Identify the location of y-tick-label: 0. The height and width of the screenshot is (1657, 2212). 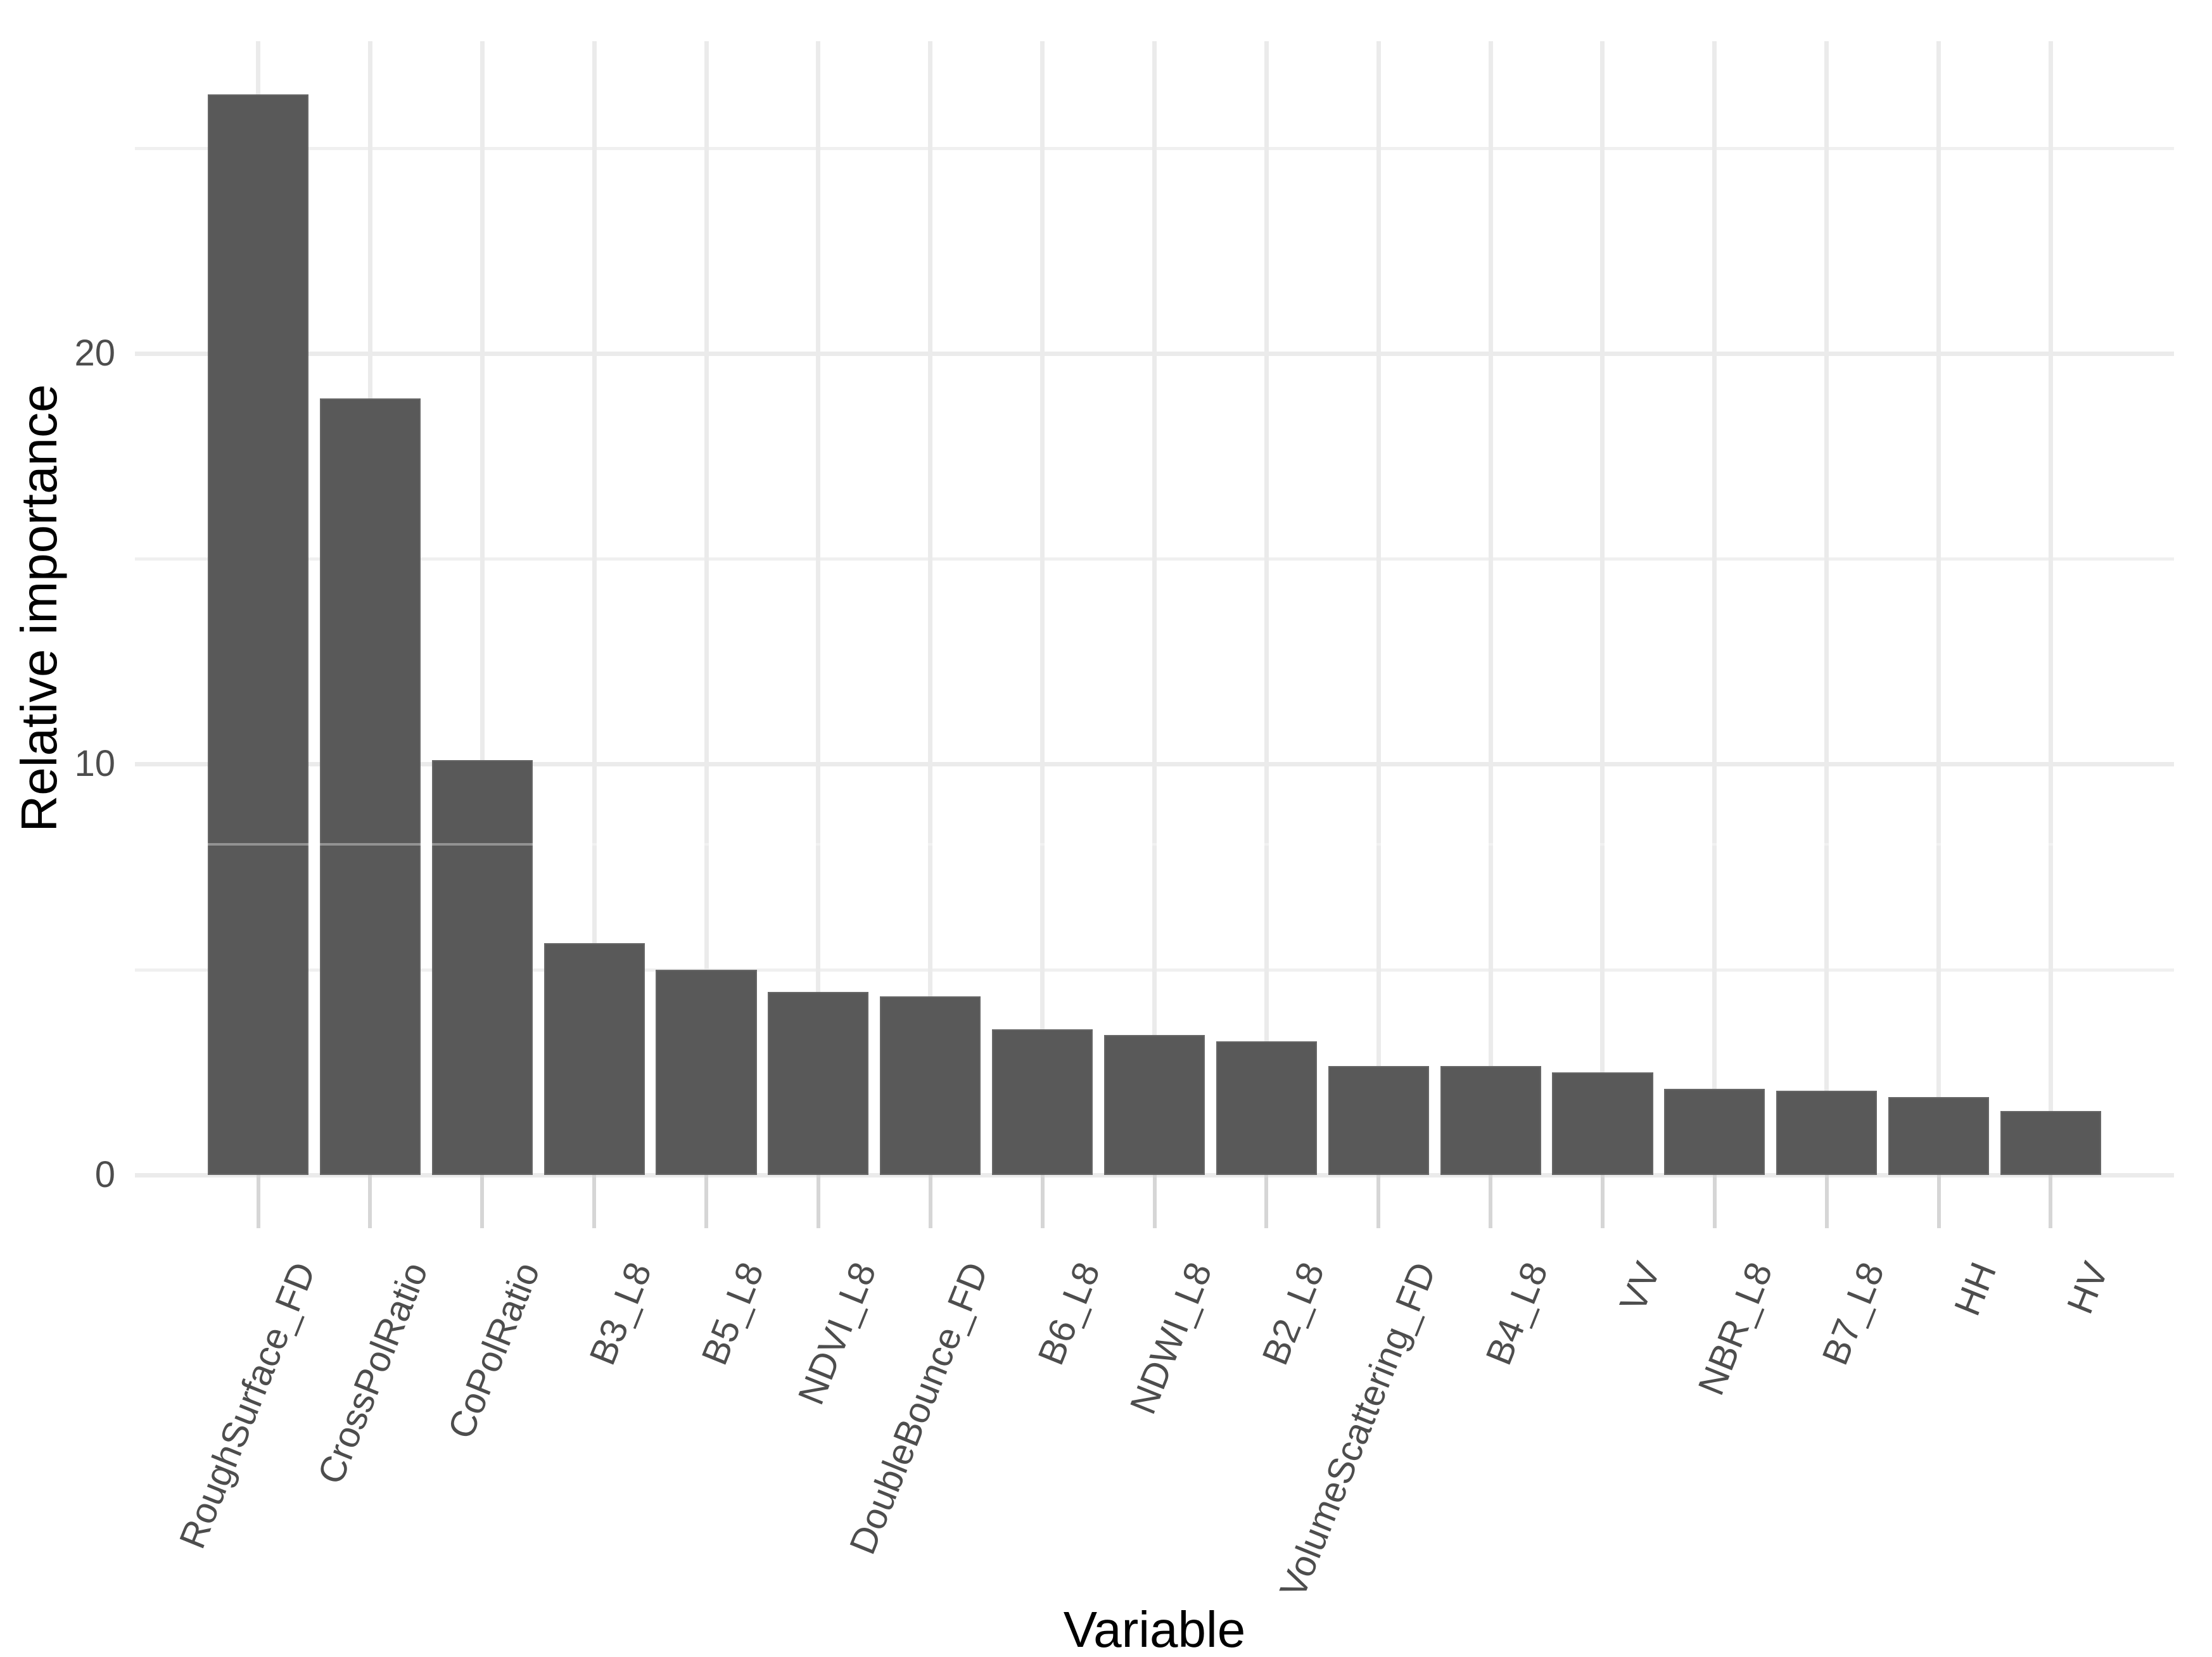
(104, 1174).